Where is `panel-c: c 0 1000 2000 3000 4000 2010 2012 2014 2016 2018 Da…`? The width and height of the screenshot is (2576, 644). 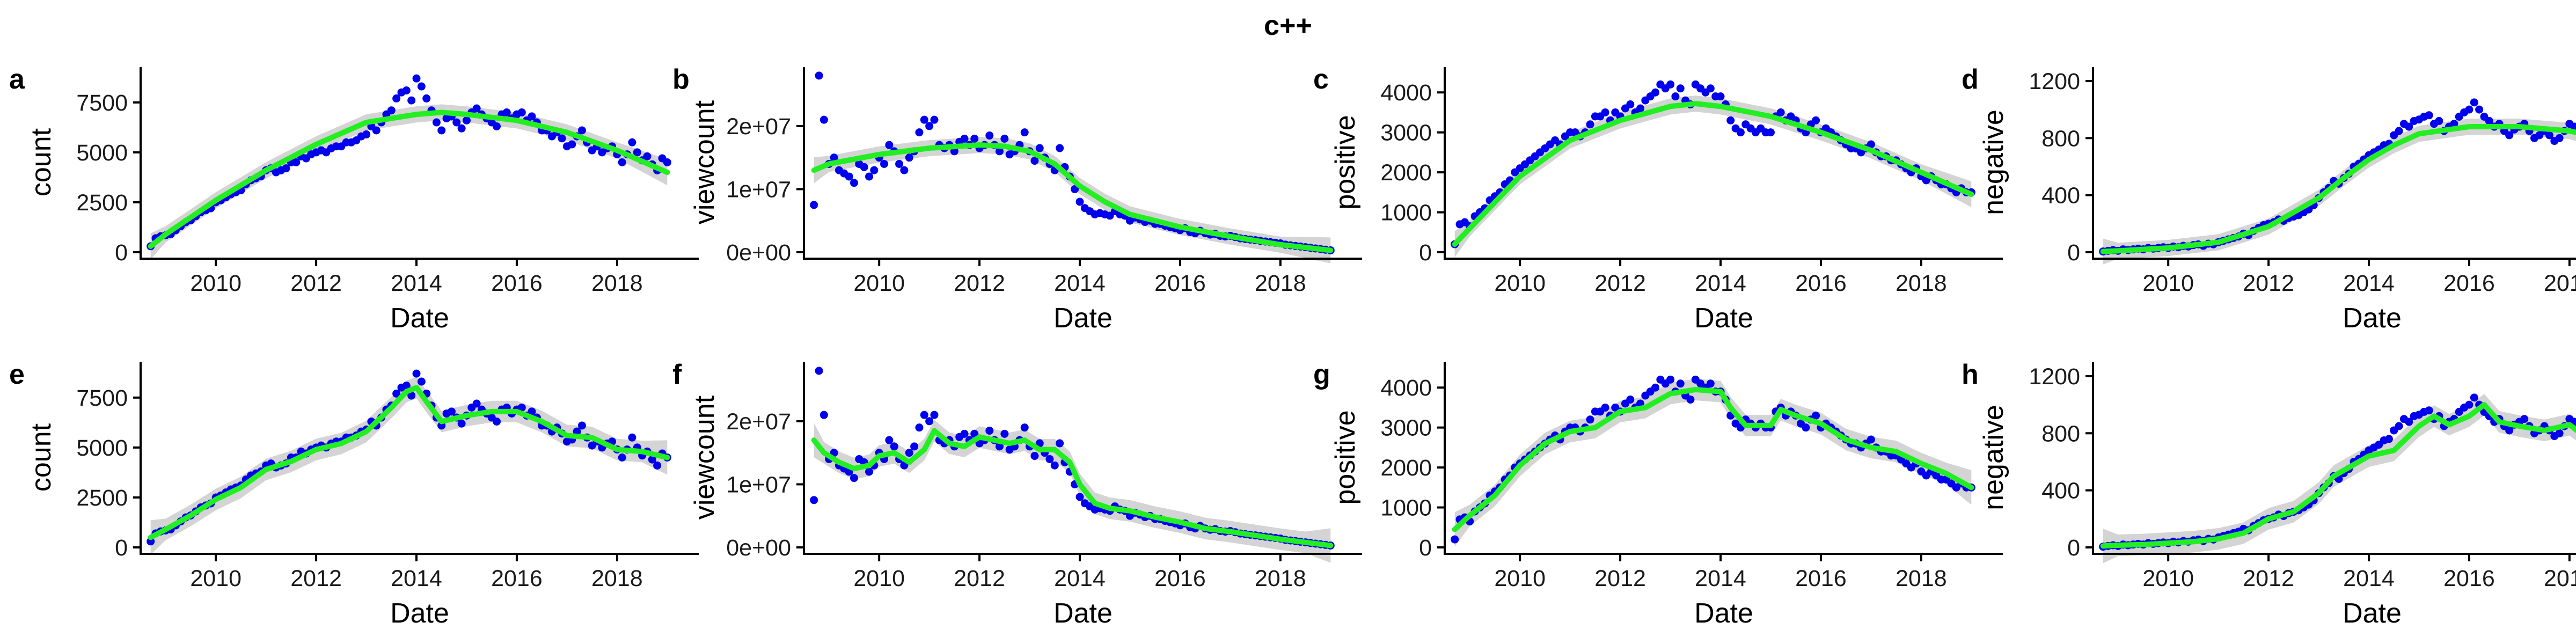
panel-c: c 0 1000 2000 3000 4000 2010 2012 2014 2016 2018 Da… is located at coordinates (1658, 199).